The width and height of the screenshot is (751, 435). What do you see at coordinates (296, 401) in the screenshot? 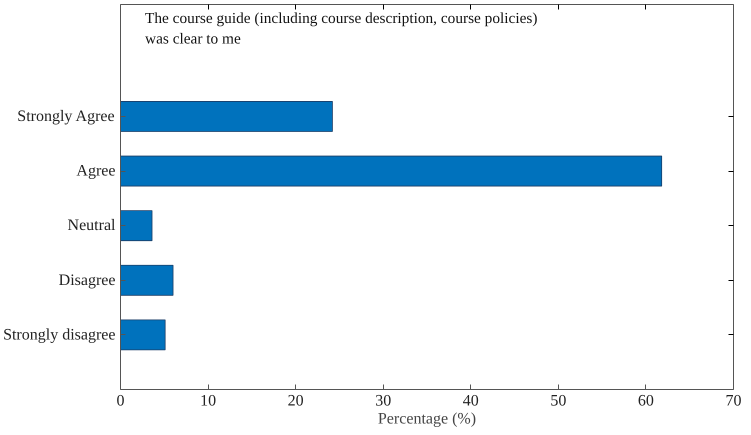
I see `x-tick-label: 20` at bounding box center [296, 401].